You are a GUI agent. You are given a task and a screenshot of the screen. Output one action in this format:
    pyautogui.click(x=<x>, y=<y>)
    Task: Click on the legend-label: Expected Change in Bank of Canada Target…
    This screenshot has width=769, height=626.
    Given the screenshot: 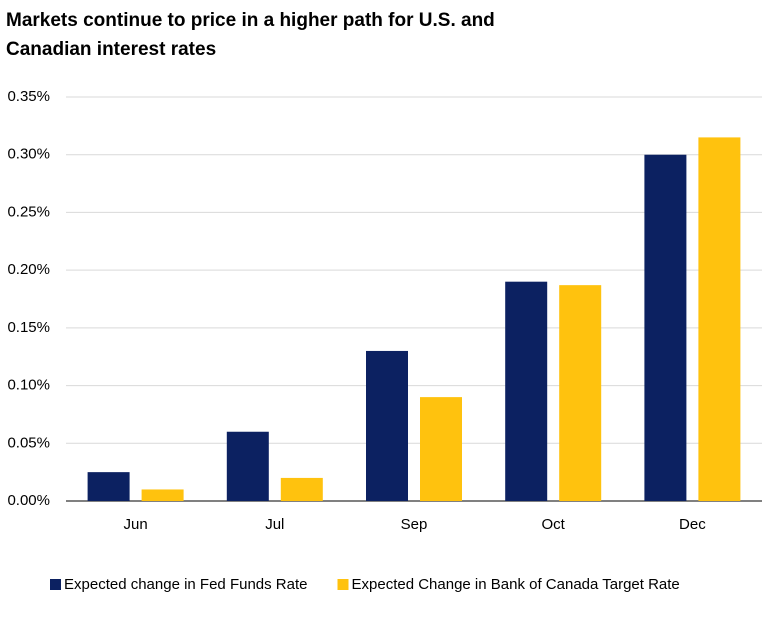 What is the action you would take?
    pyautogui.click(x=516, y=584)
    